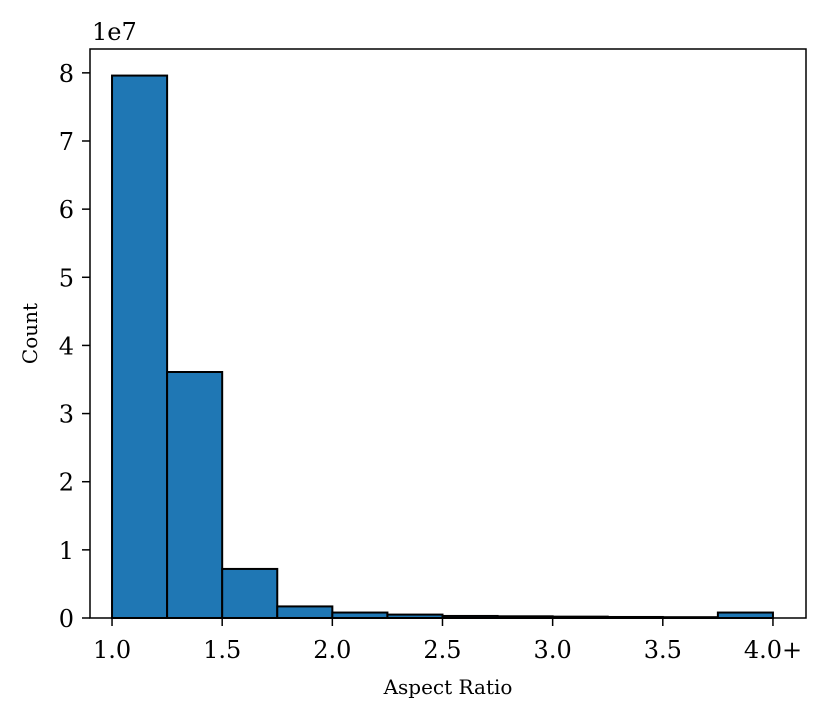  I want to click on y-tick-label-6: 6, so click(66, 210).